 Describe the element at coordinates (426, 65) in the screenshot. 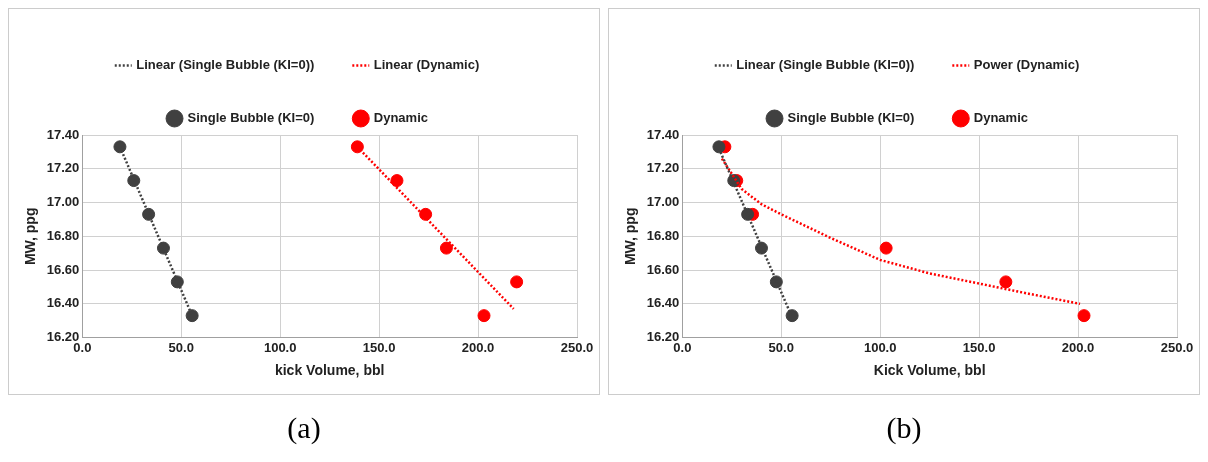

I see `legend-label: Linear (Dynamic)` at that location.